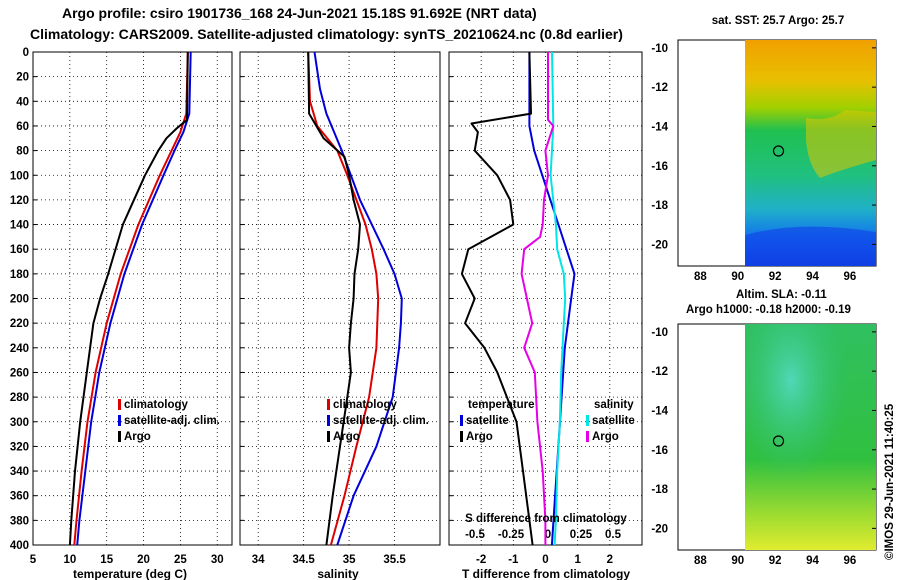  I want to click on x-tick-label: 35, so click(349, 560).